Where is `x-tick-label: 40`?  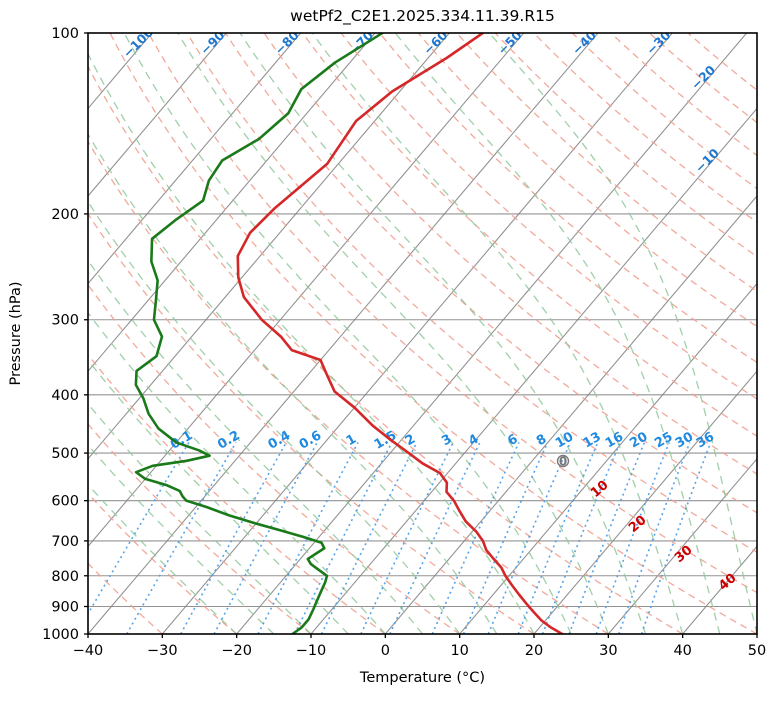 x-tick-label: 40 is located at coordinates (682, 651).